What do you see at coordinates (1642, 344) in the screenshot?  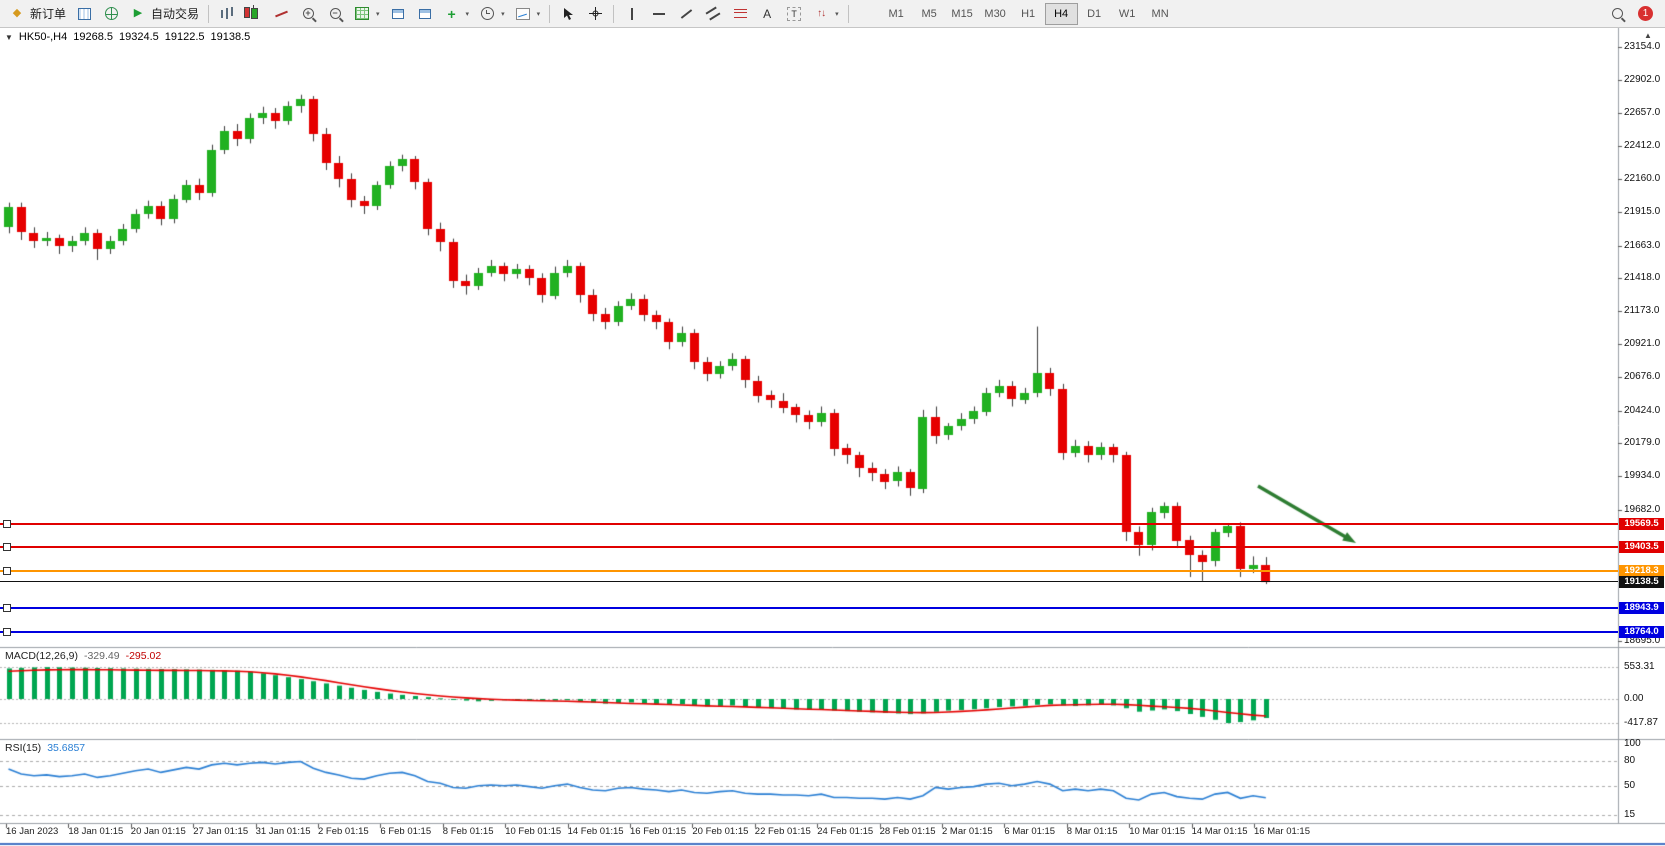 I see `price-axis-label: 20921.0` at bounding box center [1642, 344].